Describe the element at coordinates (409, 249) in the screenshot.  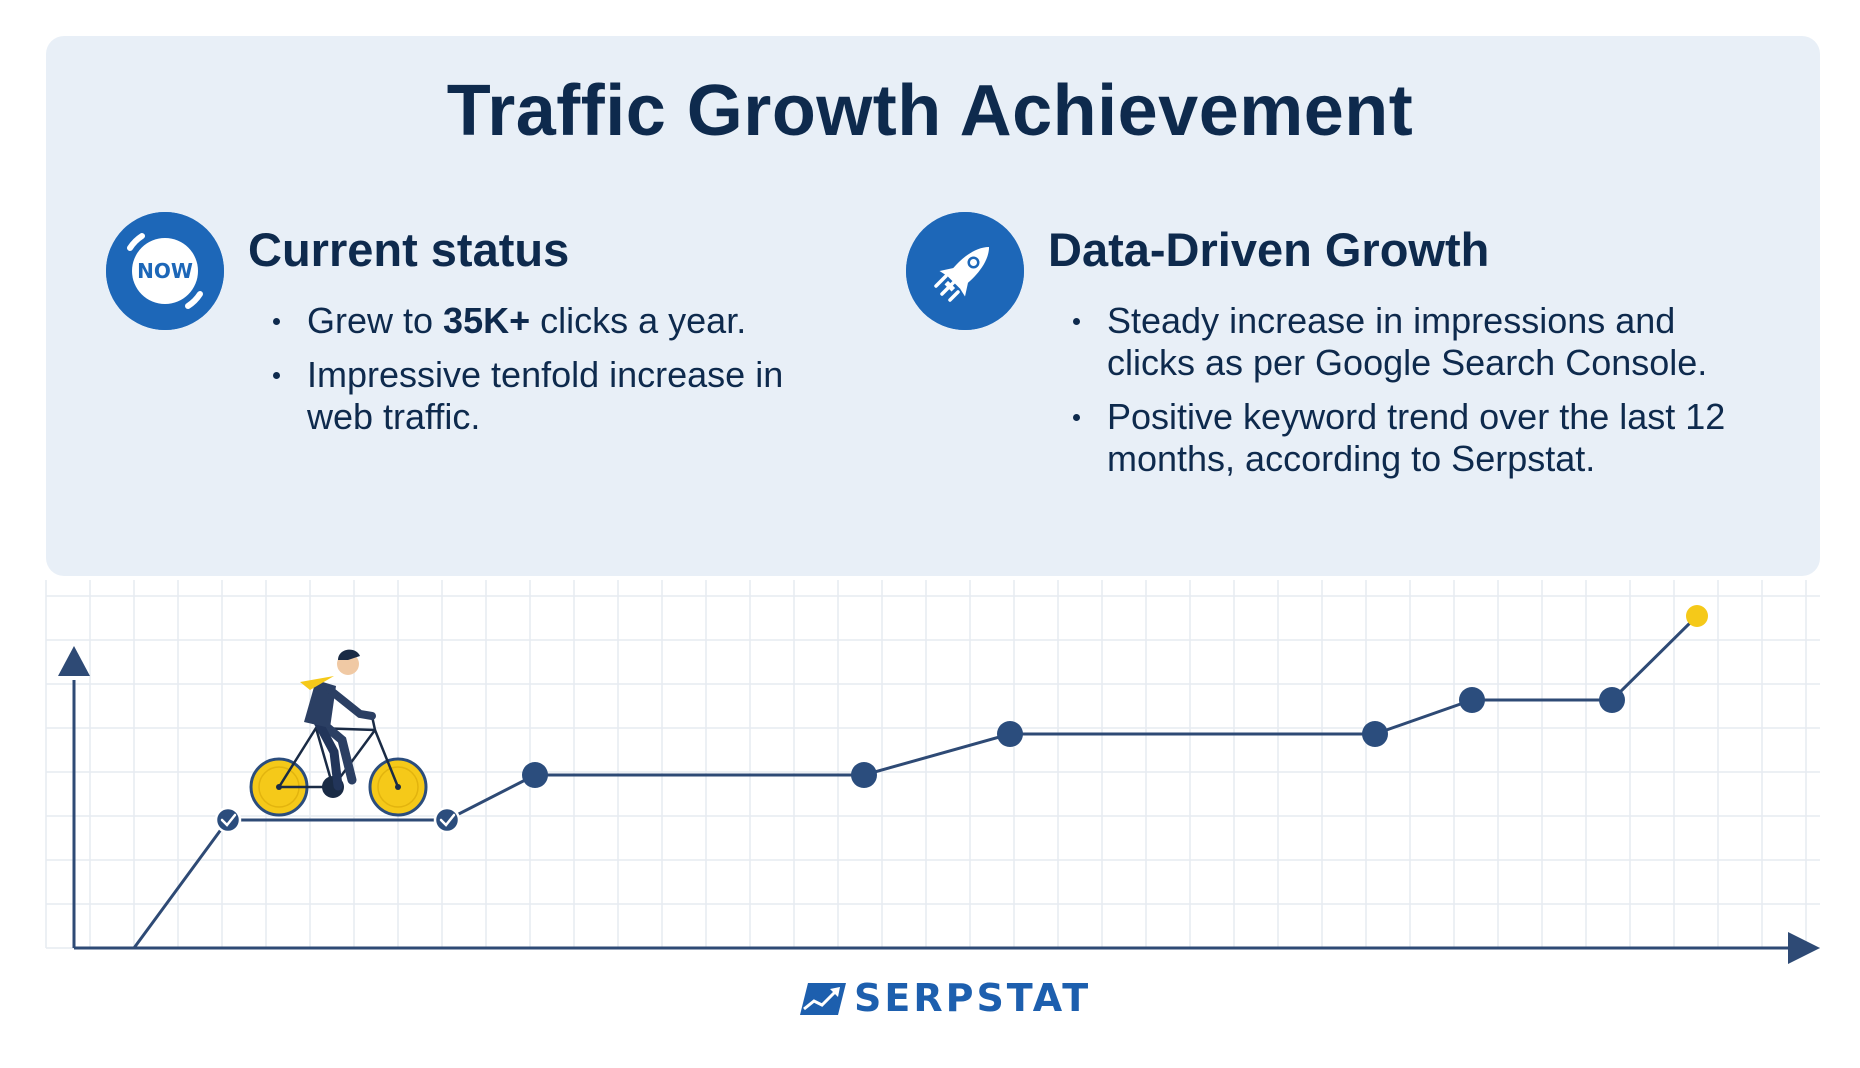
I see `current-status-heading: Current status` at that location.